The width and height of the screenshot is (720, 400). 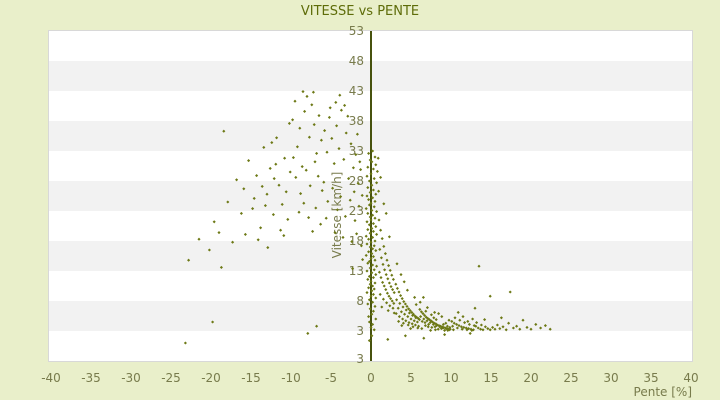 I want to click on chart-title: VITESSE vs PENTE, so click(x=360, y=11).